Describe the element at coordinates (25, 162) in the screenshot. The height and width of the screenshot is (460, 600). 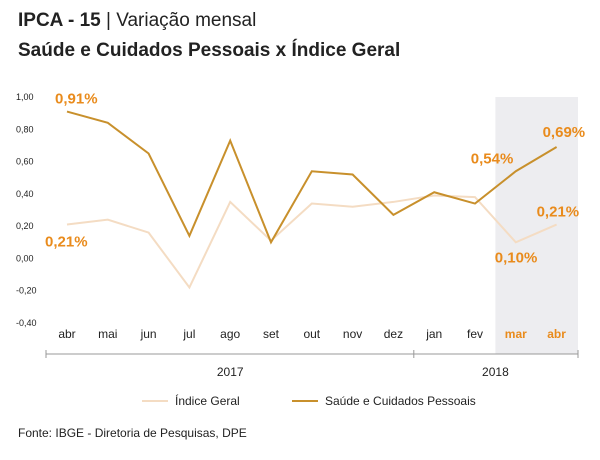
I see `y-tick-label: 0,60` at that location.